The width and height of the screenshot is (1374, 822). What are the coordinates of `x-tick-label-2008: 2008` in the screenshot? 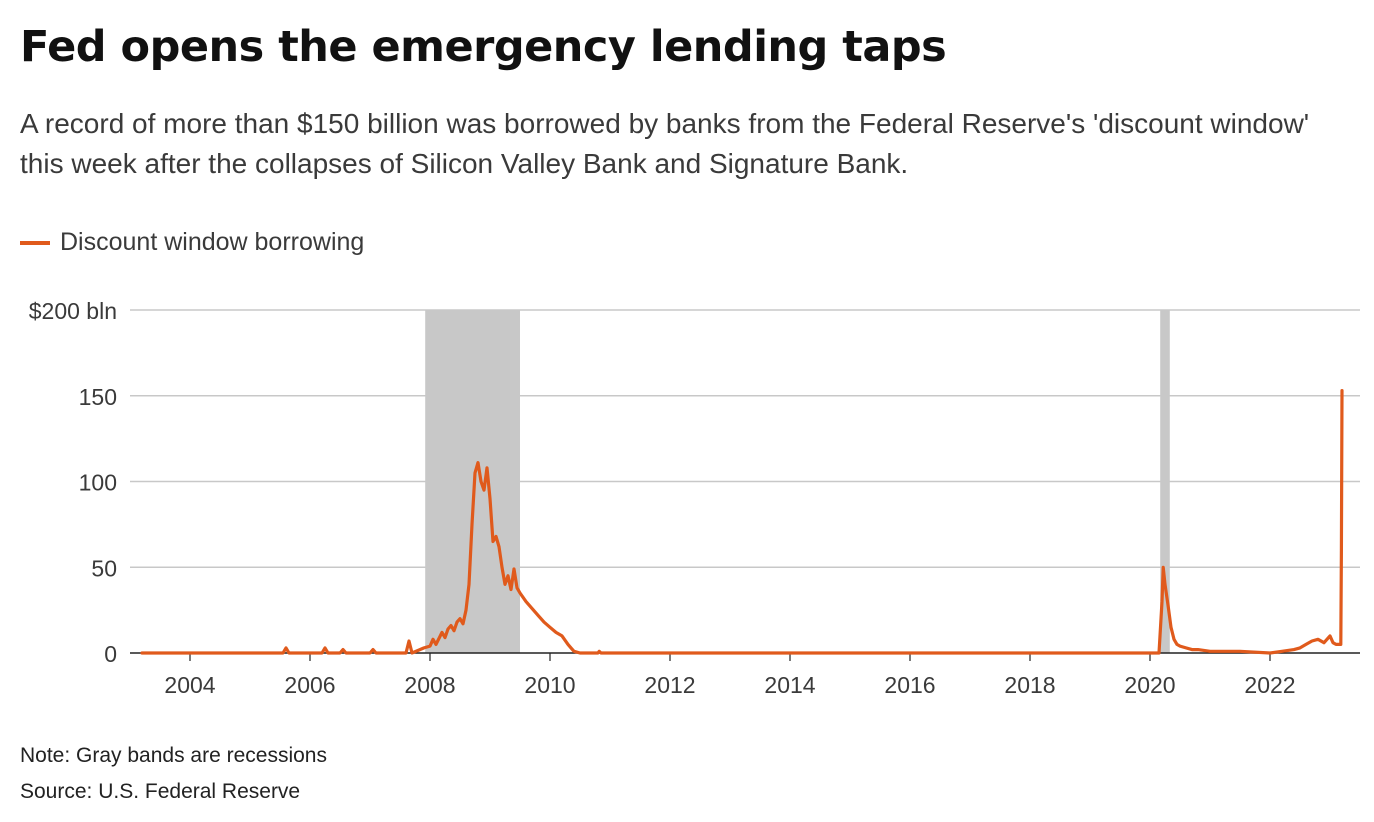 It's located at (429, 685).